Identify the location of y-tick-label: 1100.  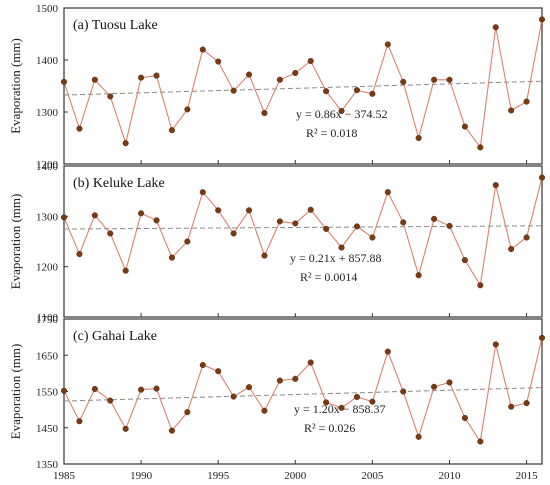
(47, 318).